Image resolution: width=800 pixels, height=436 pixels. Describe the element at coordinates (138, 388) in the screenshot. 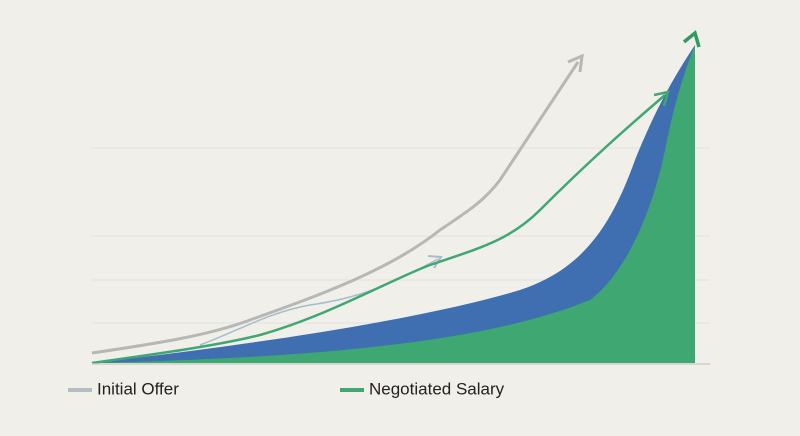

I see `legend-label: Initial Offer` at that location.